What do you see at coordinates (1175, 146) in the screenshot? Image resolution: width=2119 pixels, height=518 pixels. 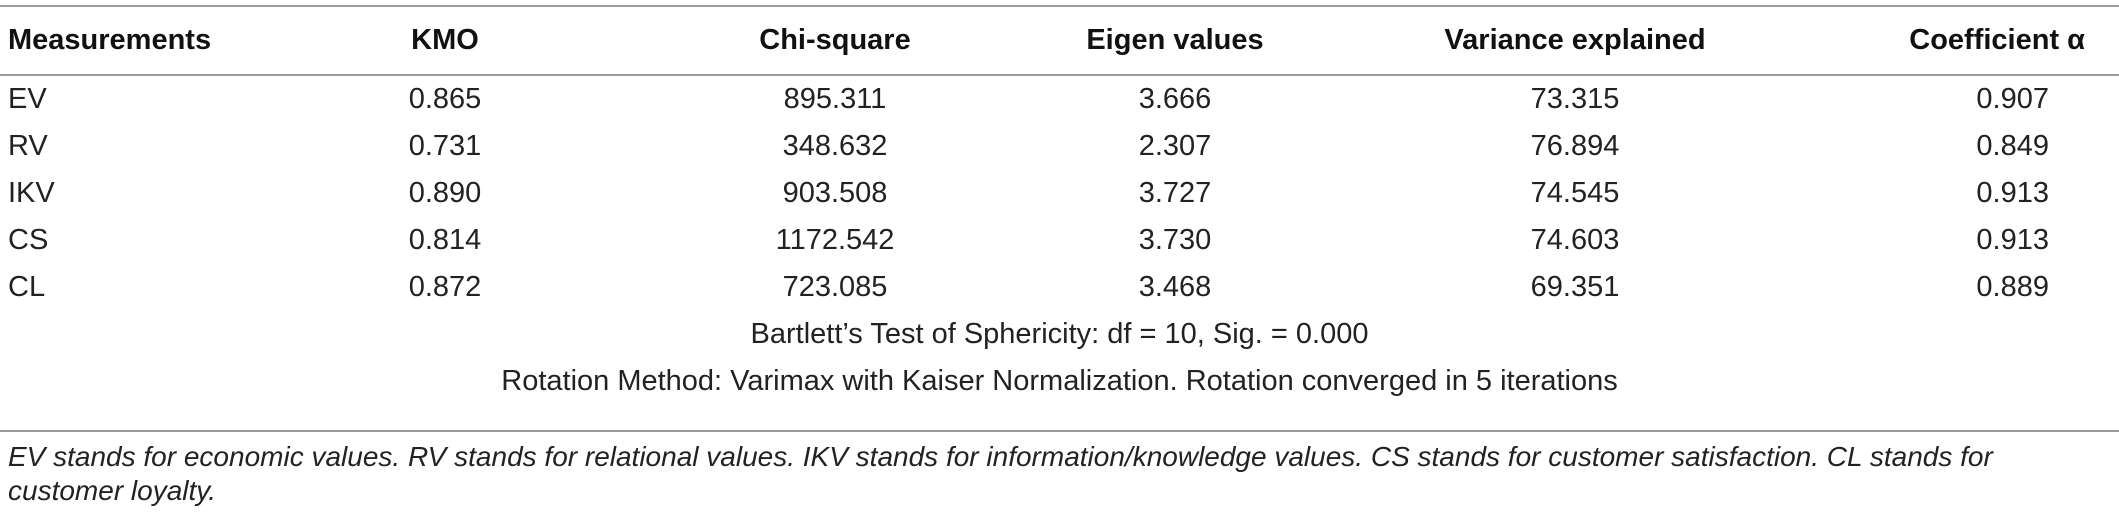 I see `eigen-value-cell: 2.307` at bounding box center [1175, 146].